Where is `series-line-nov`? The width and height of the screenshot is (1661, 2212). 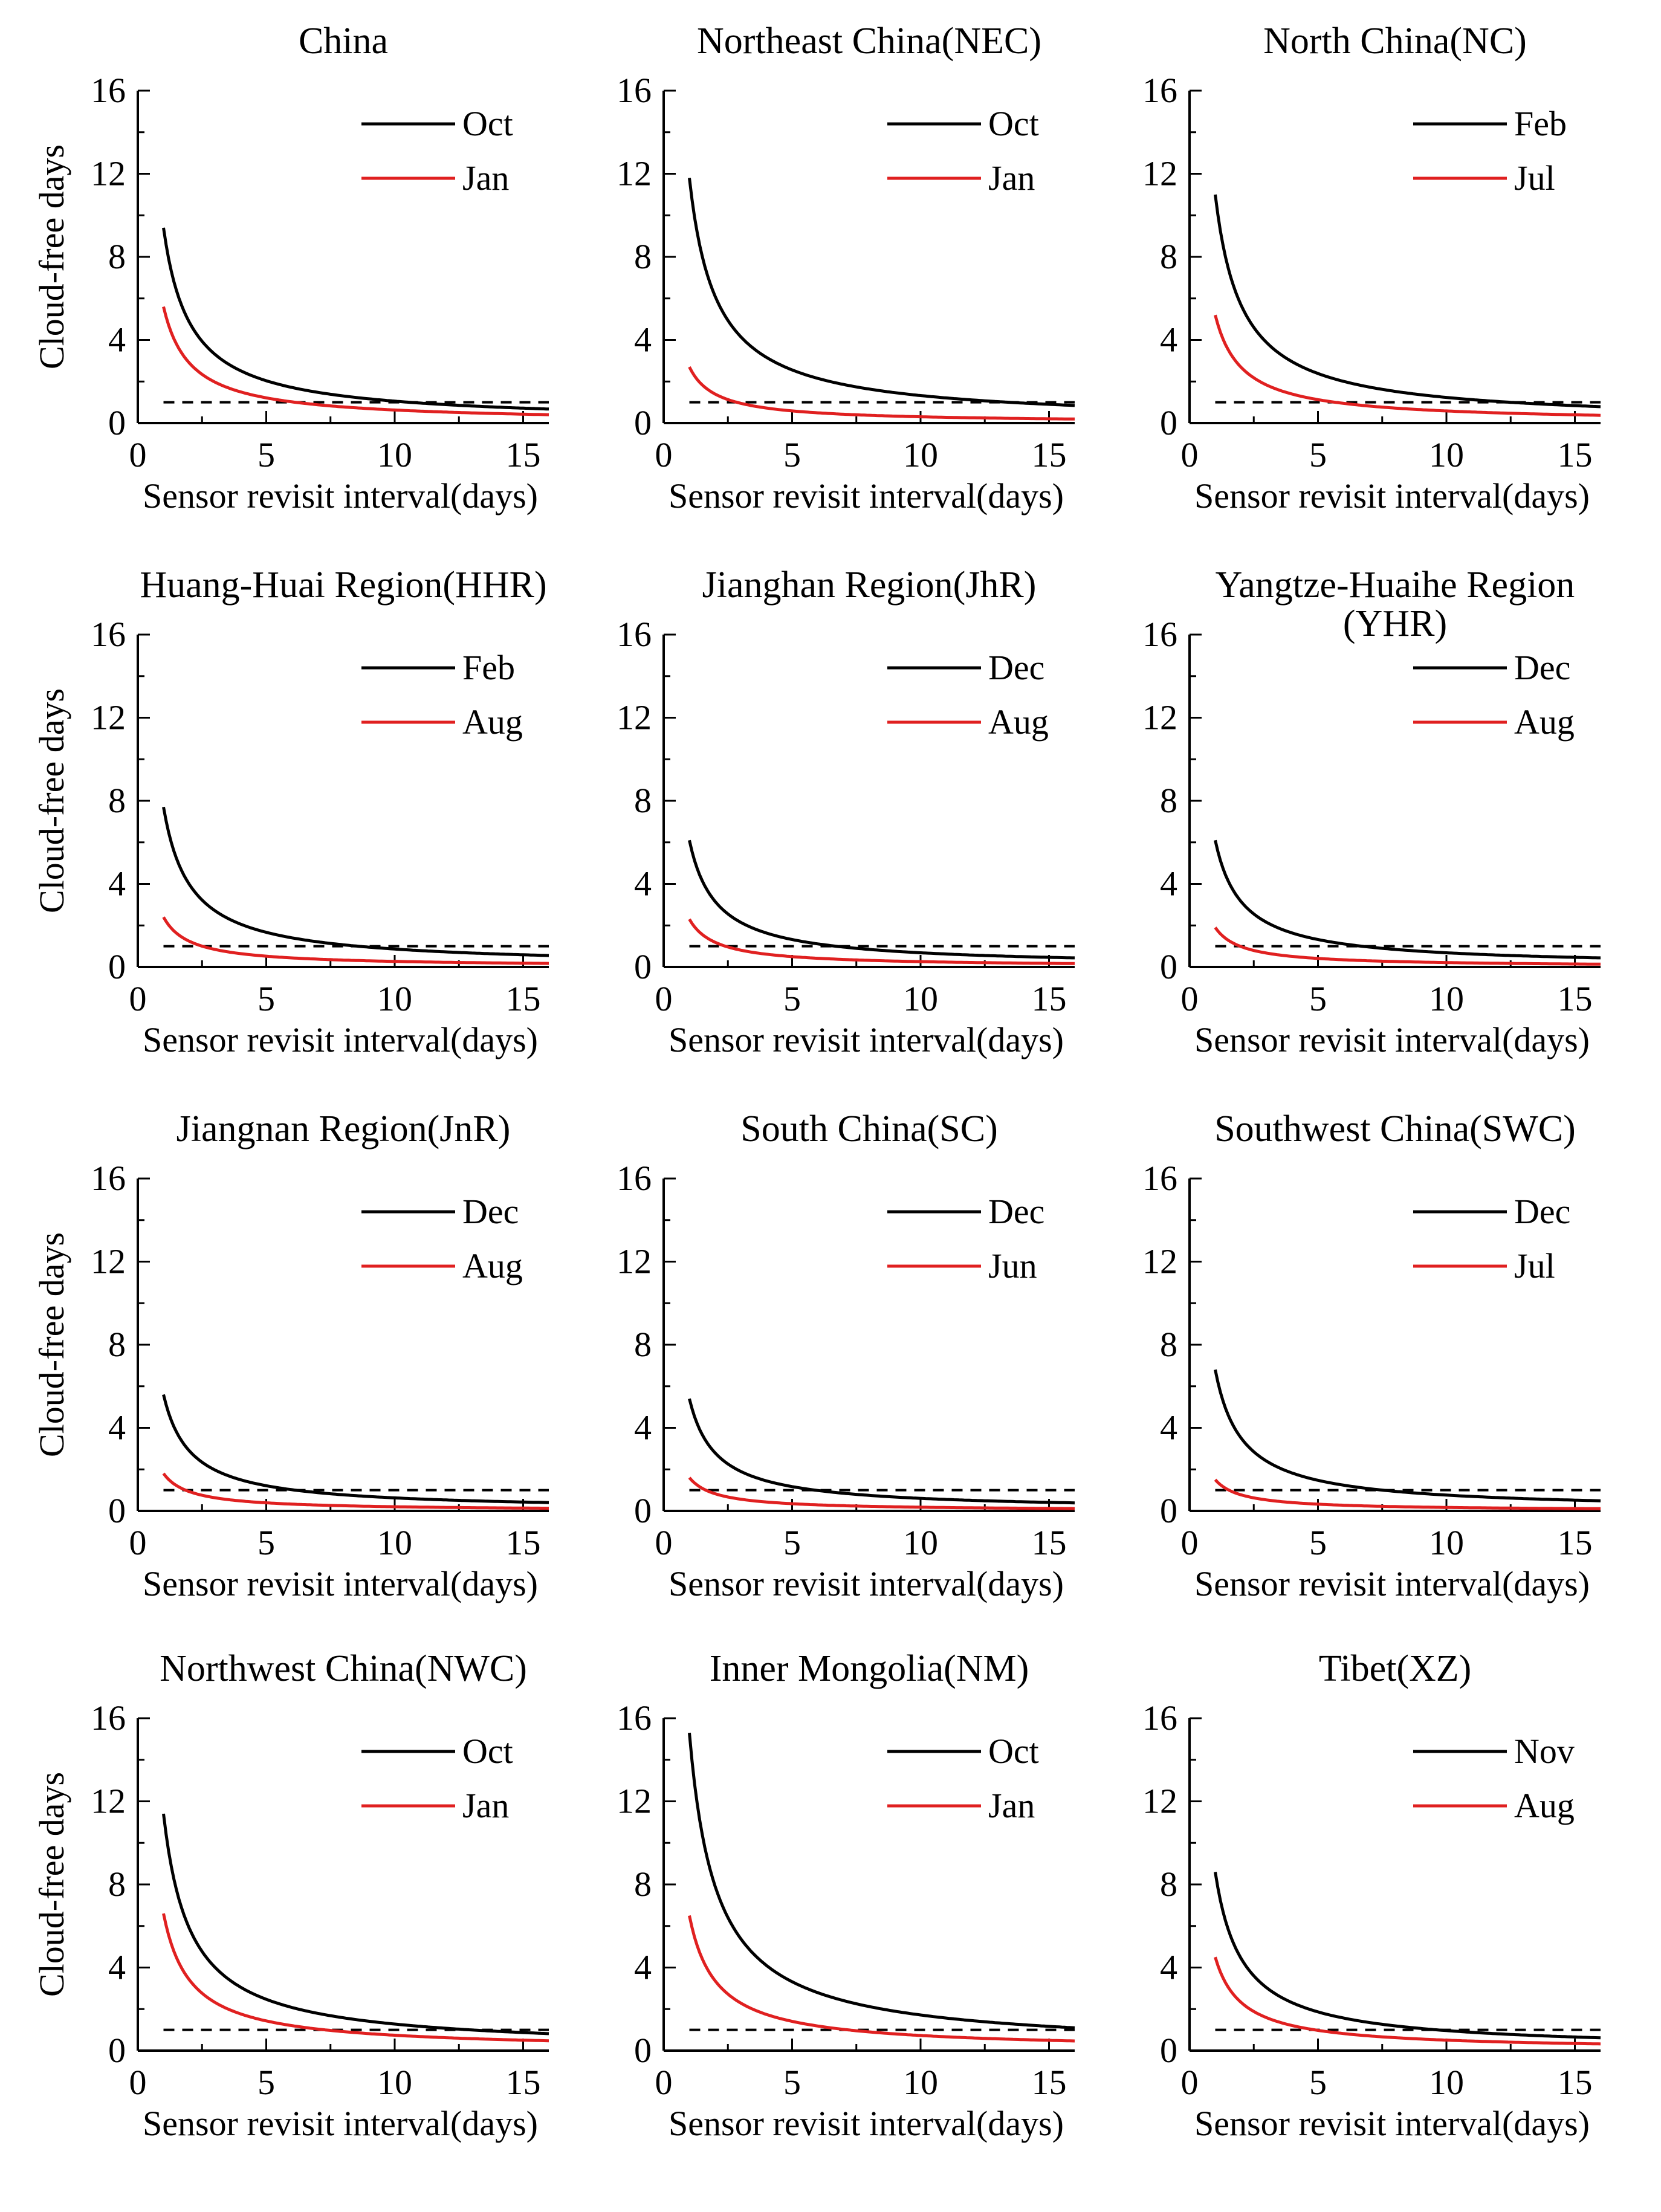 series-line-nov is located at coordinates (1407, 1955).